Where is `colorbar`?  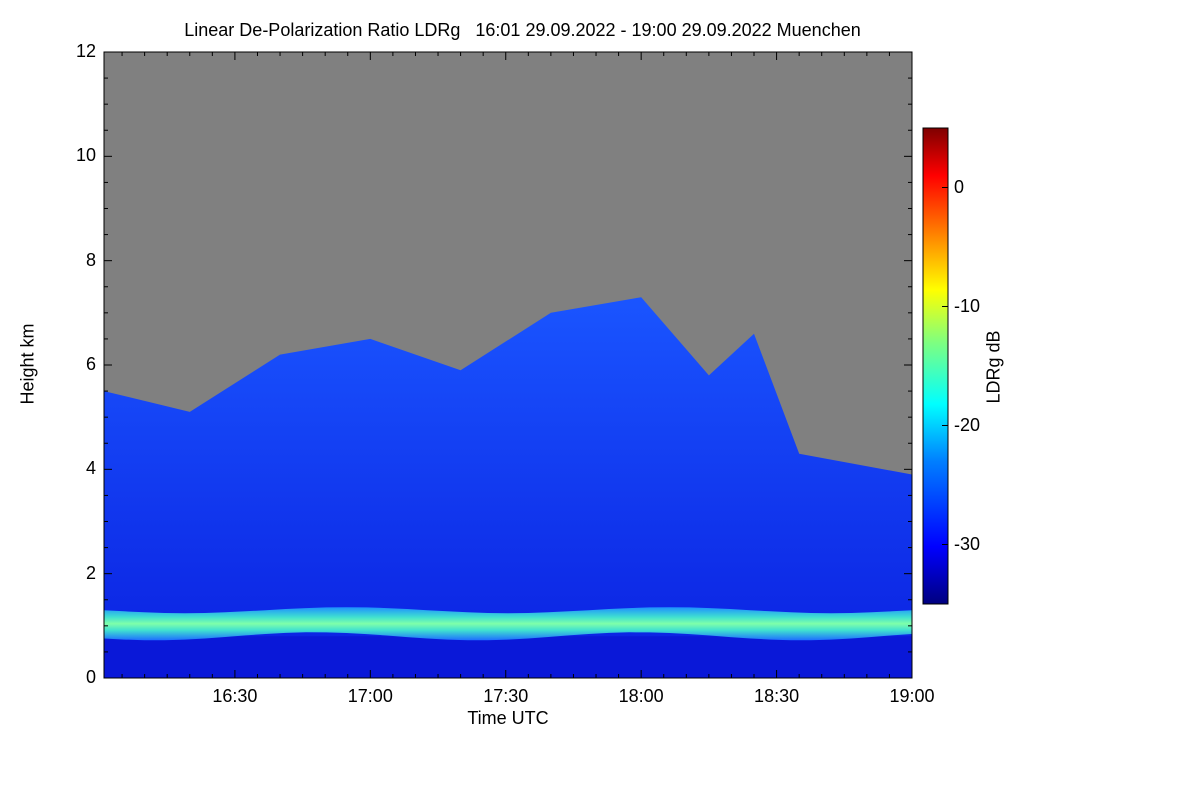
colorbar is located at coordinates (935, 366).